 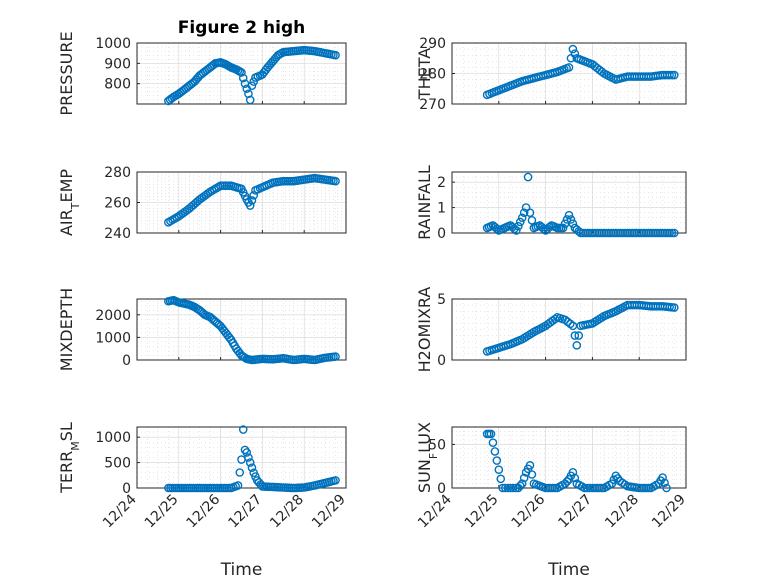 I want to click on subplot-3: 240 260 280 AIRTEMP, so click(x=202, y=203).